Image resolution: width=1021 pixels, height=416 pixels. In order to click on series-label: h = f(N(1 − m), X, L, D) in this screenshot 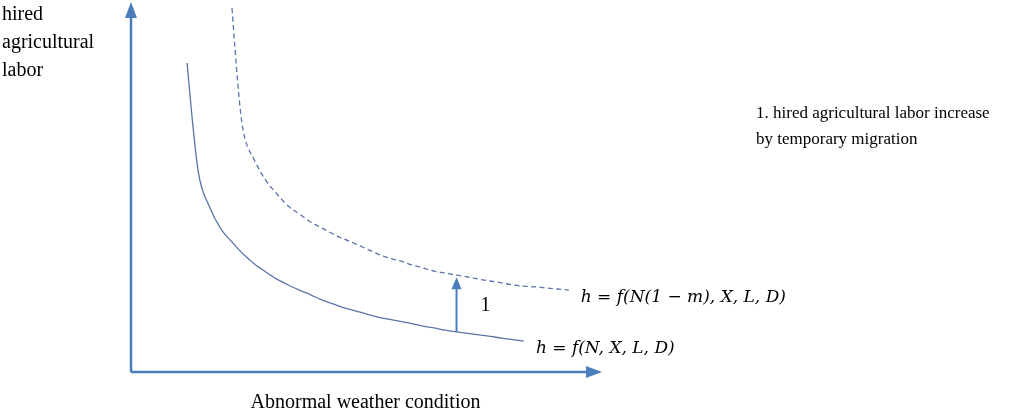, I will do `click(683, 296)`.